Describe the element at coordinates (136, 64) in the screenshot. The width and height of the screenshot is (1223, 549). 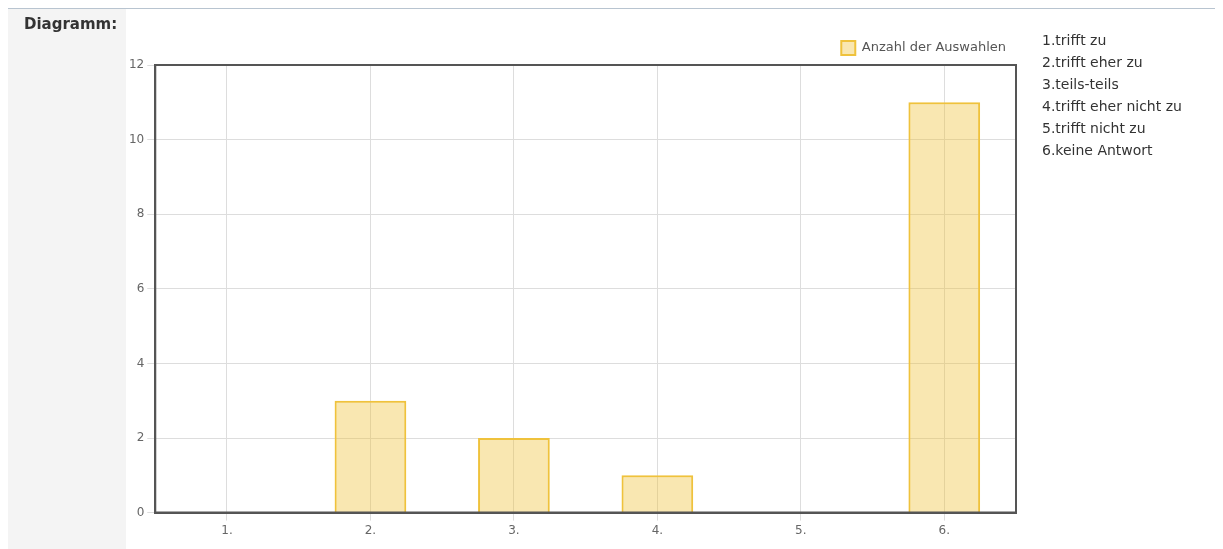
I see `y-tick-label: 12` at that location.